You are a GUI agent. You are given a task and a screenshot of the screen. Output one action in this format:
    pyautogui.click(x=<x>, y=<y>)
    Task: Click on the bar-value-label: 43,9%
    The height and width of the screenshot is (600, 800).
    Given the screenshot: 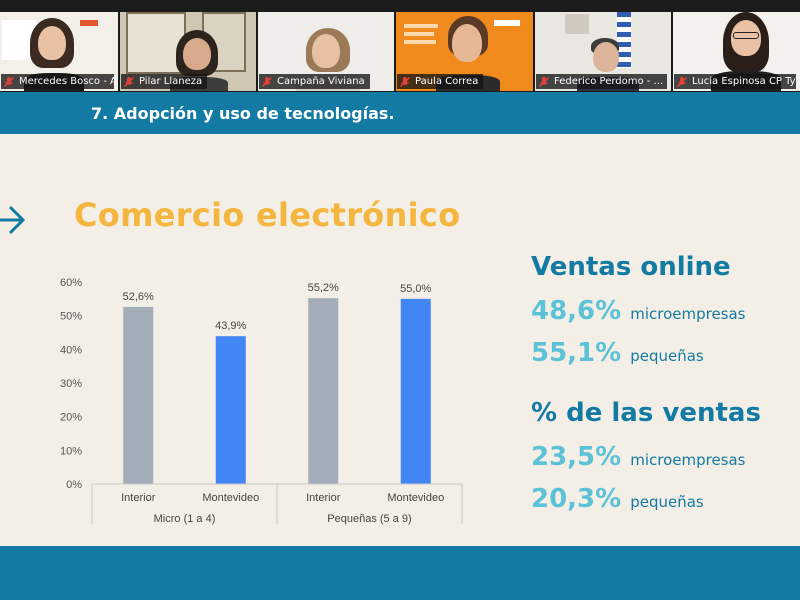 What is the action you would take?
    pyautogui.click(x=230, y=326)
    